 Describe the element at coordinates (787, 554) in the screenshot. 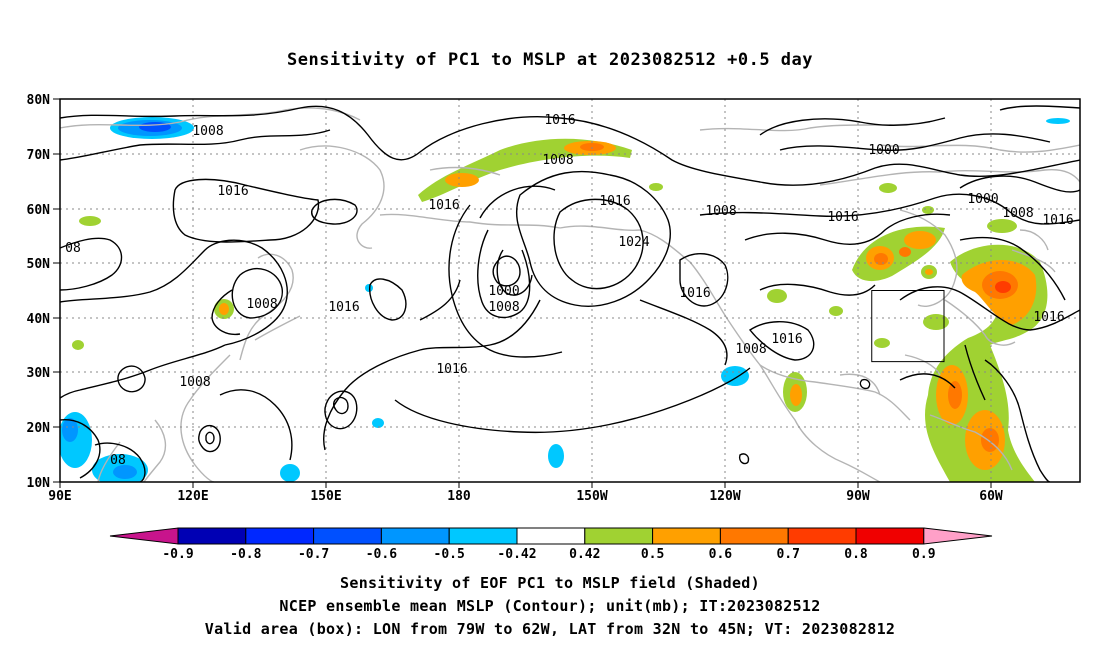

I see `colorbar-label: 0.7` at that location.